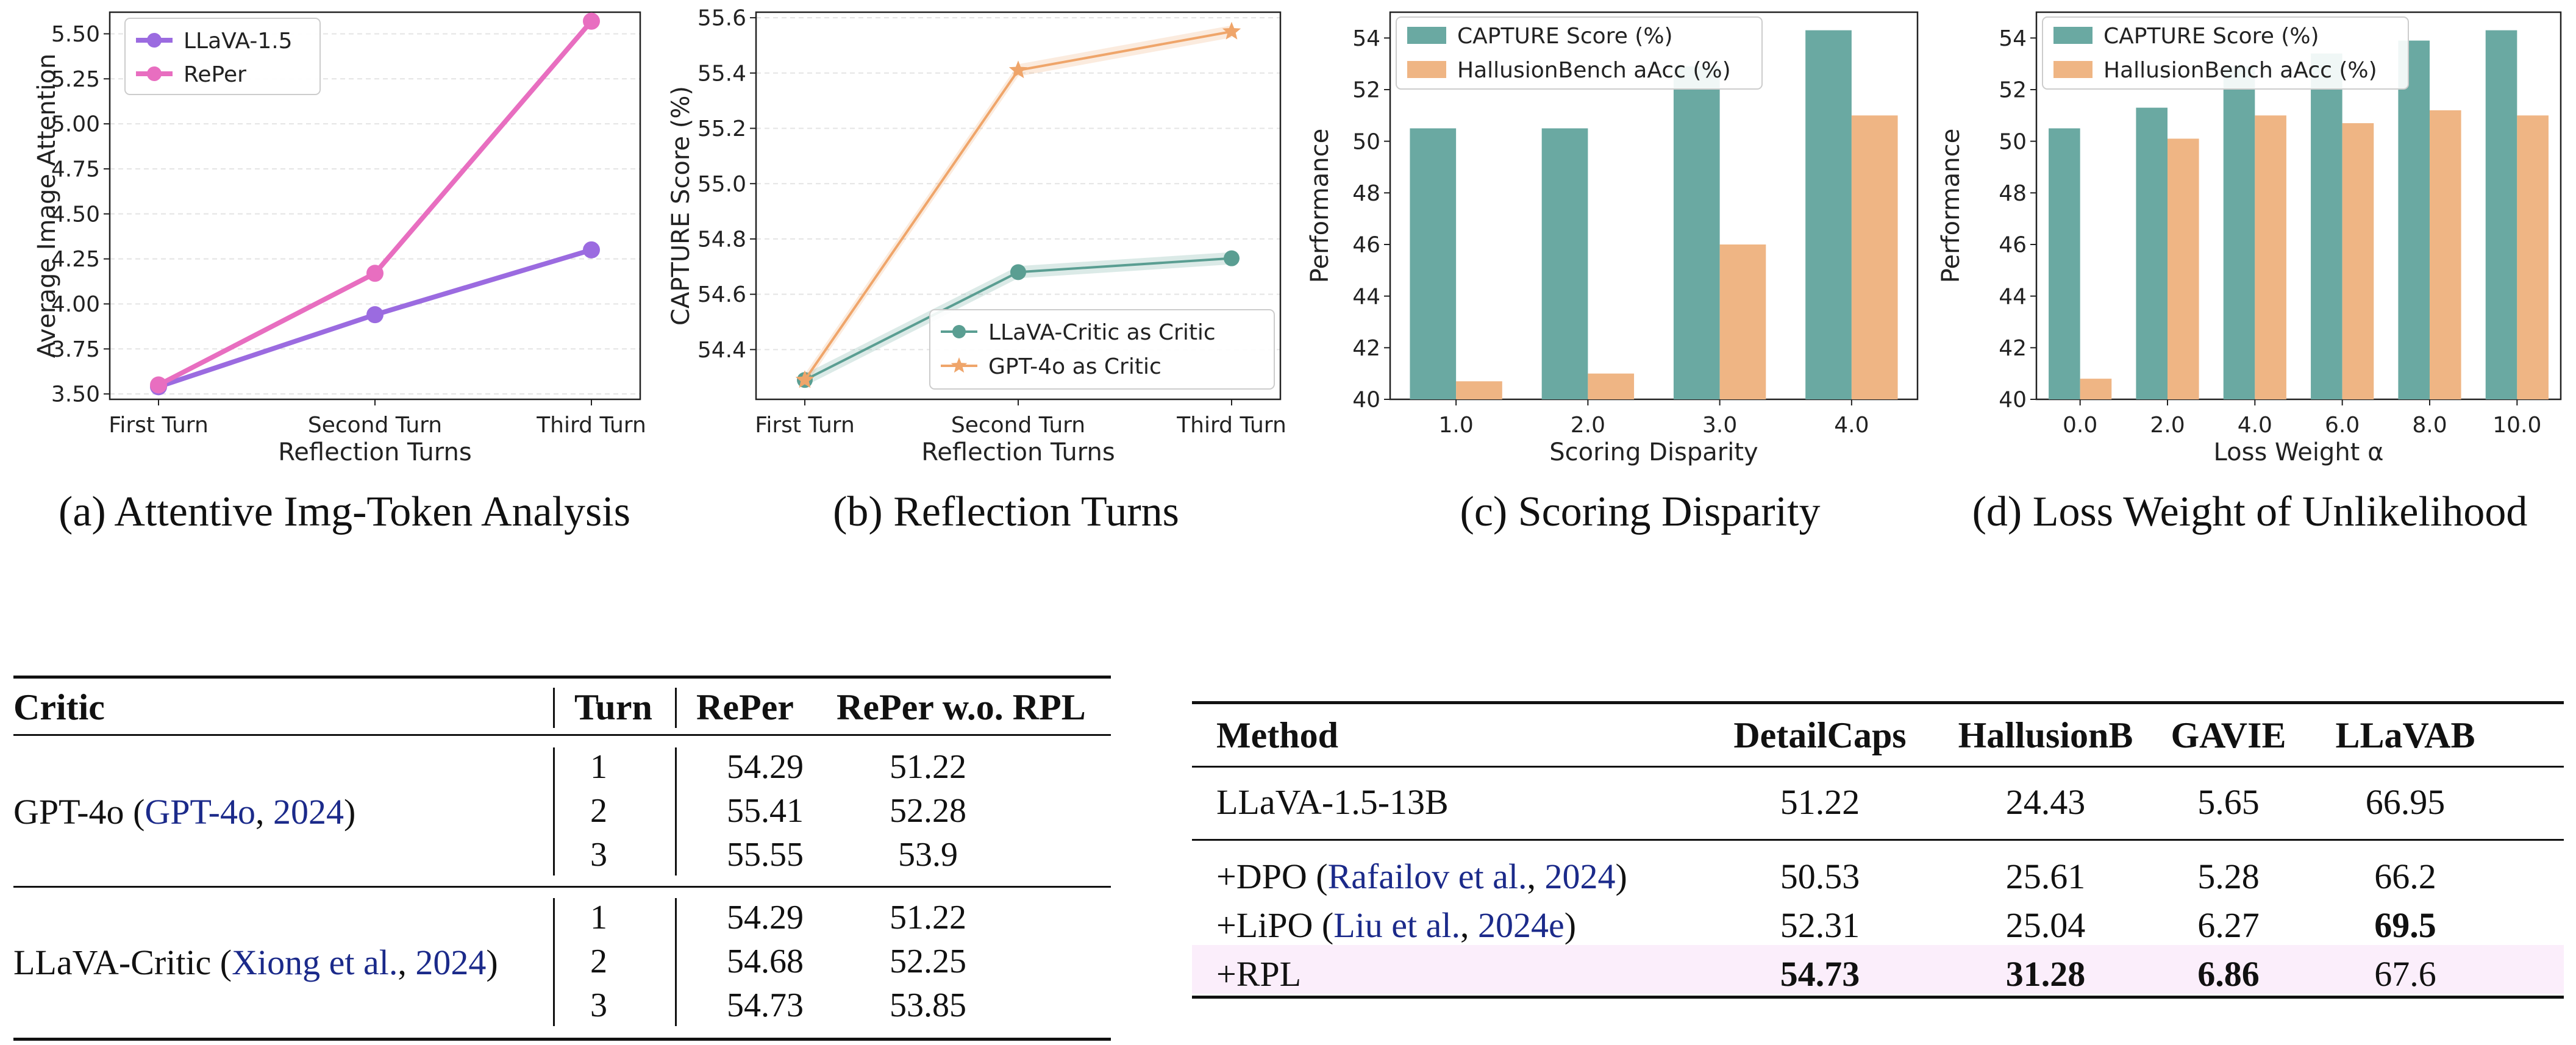 Image resolution: width=2576 pixels, height=1045 pixels. Describe the element at coordinates (1851, 426) in the screenshot. I see `x-tick-label: 4.0` at that location.